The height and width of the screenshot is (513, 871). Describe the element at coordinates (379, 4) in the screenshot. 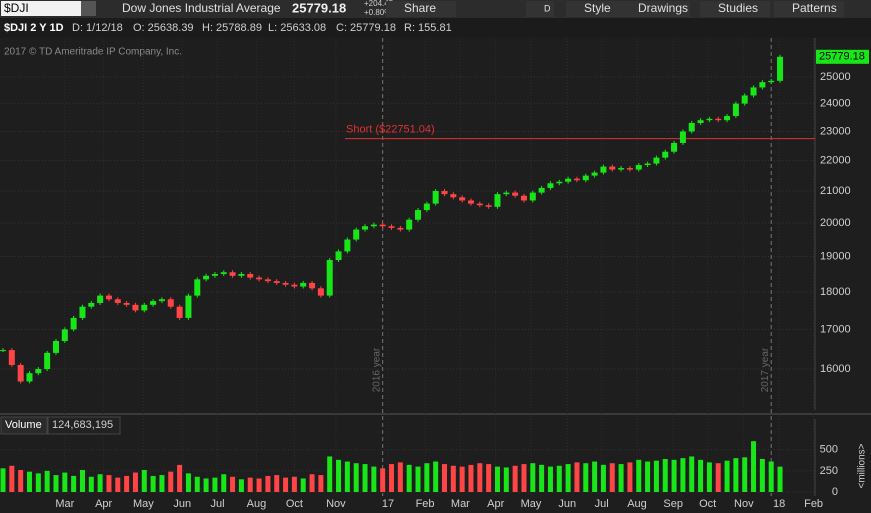

I see `change: +204.45` at that location.